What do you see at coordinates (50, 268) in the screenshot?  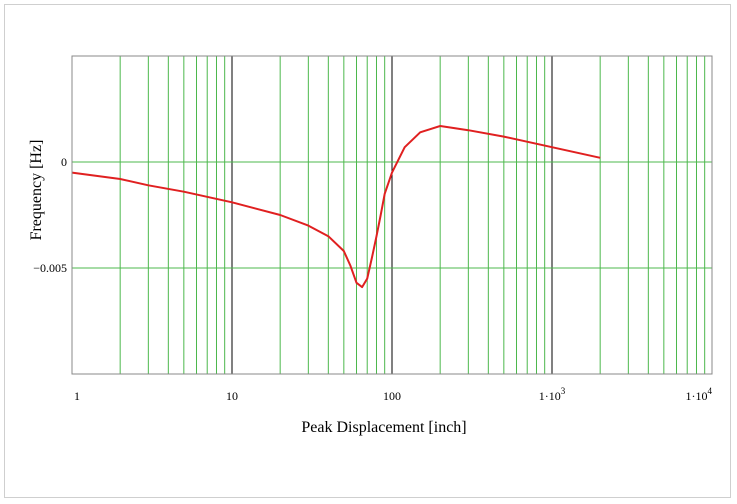 I see `y-tick-label: −0.005` at bounding box center [50, 268].